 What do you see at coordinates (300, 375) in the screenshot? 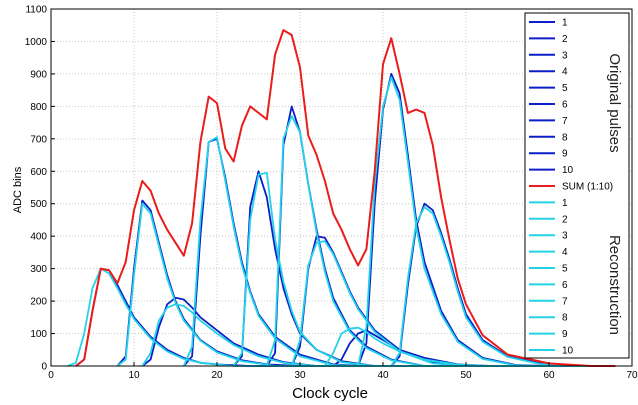
I see `x-tick-label: 30` at bounding box center [300, 375].